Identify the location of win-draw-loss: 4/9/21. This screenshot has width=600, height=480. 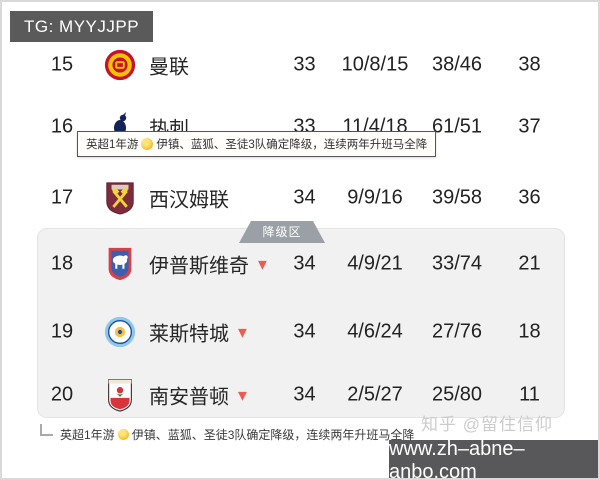
(375, 263).